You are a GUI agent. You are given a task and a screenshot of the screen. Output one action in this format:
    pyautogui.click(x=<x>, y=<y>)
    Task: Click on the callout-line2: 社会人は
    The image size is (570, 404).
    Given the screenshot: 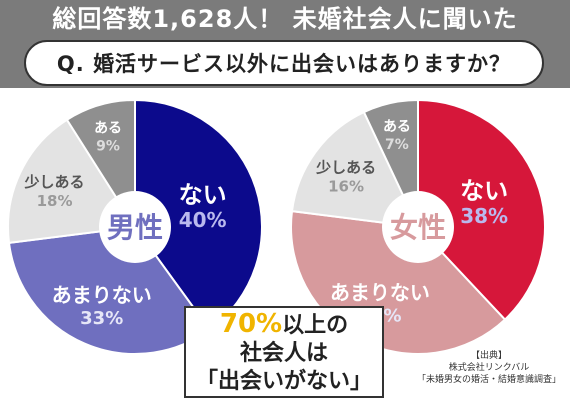 What is the action you would take?
    pyautogui.click(x=283, y=353)
    